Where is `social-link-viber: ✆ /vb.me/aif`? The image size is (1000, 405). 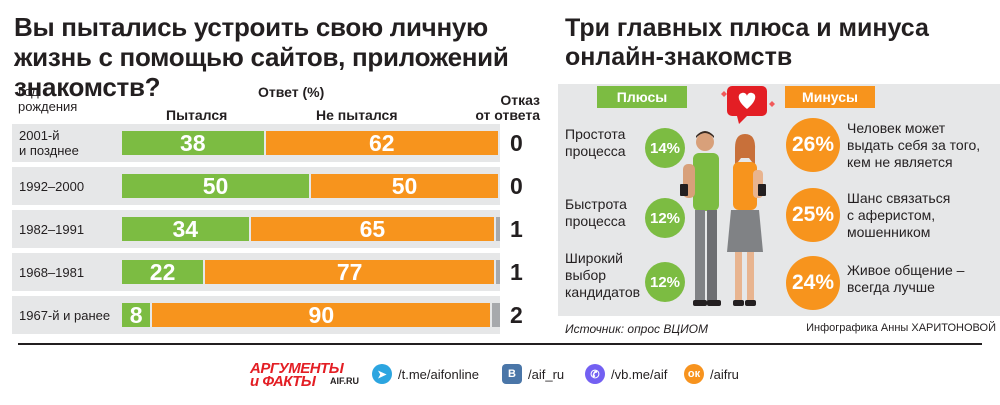 social-link-viber: ✆ /vb.me/aif is located at coordinates (626, 374).